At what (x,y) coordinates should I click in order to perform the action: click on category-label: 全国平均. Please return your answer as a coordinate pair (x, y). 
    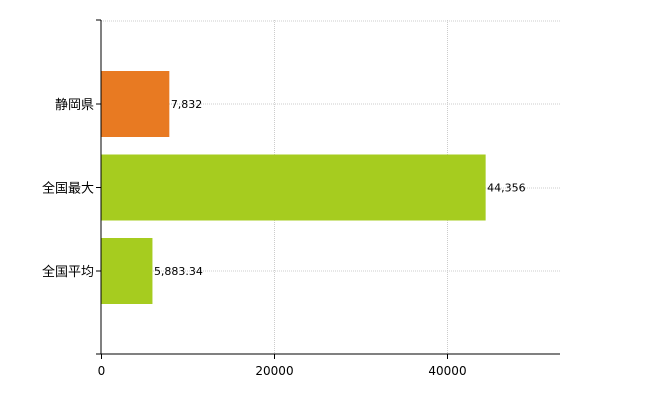
    Looking at the image, I should click on (68, 272).